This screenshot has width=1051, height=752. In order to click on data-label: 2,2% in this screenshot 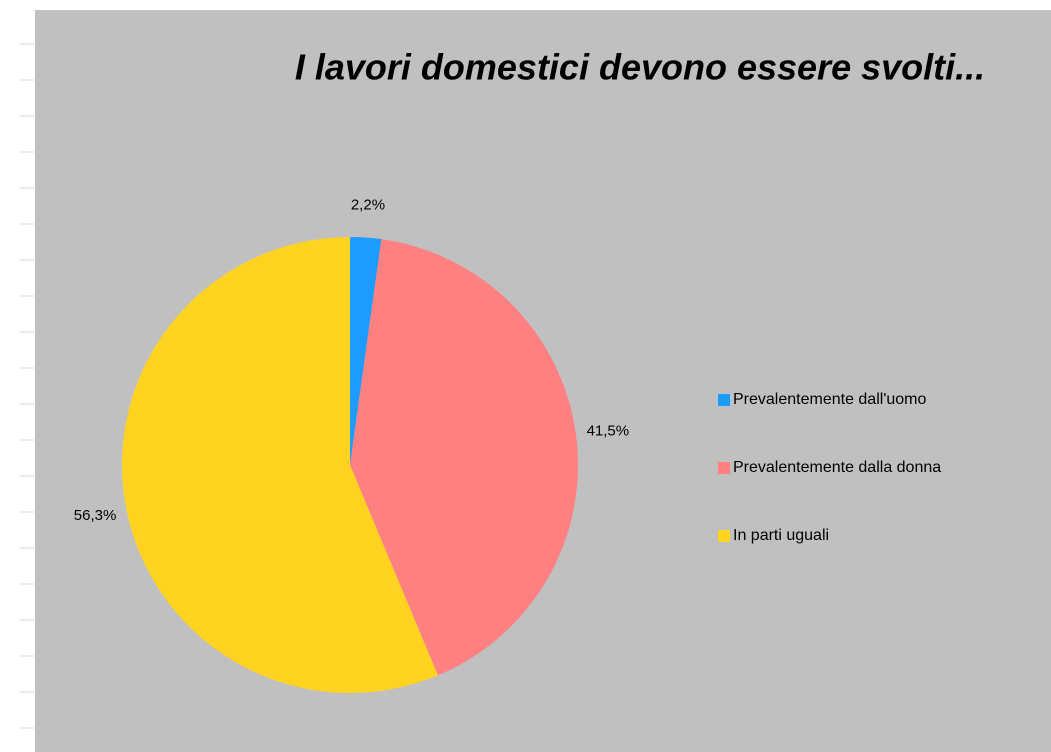, I will do `click(368, 205)`.